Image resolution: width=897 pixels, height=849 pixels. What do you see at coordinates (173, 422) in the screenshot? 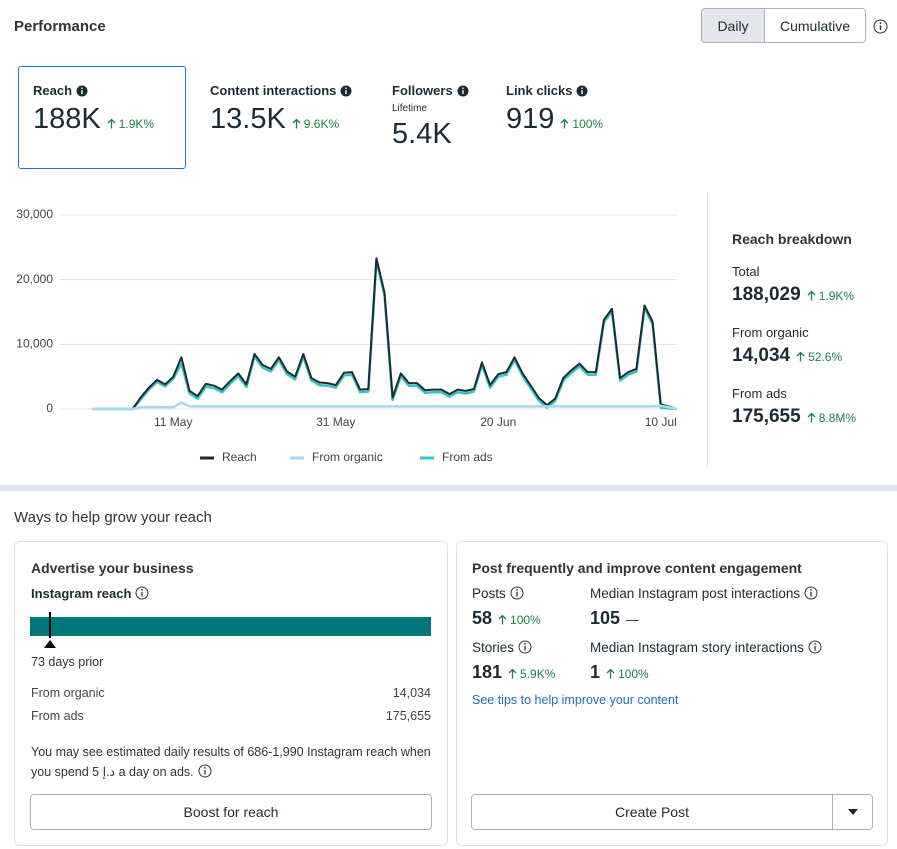
I see `x-tick-label: 11 May` at bounding box center [173, 422].